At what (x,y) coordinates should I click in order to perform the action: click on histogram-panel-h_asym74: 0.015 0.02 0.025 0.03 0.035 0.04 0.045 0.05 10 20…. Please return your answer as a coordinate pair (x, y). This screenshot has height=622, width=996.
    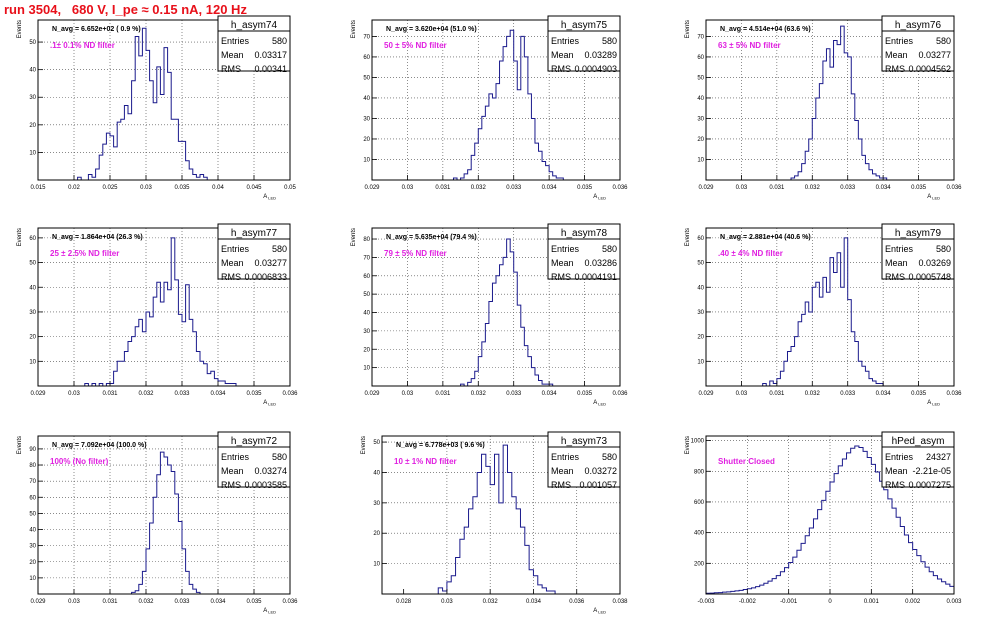
    Looking at the image, I should click on (156, 108).